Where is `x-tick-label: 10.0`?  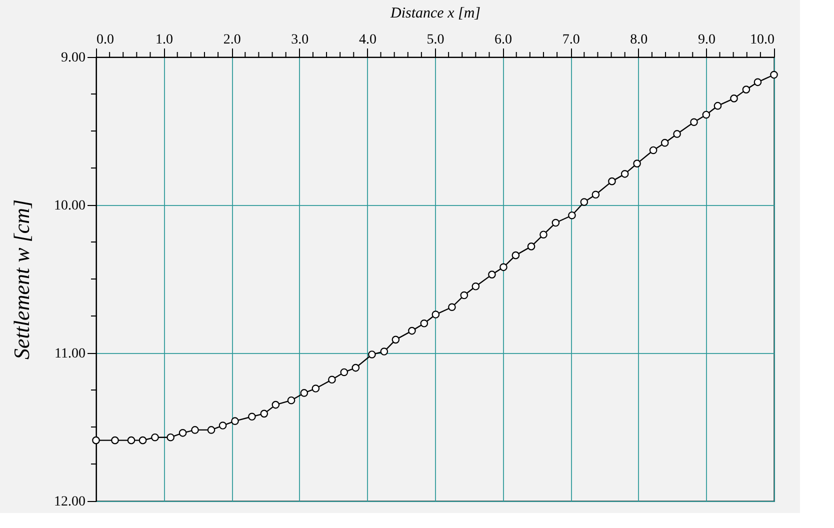 x-tick-label: 10.0 is located at coordinates (762, 40).